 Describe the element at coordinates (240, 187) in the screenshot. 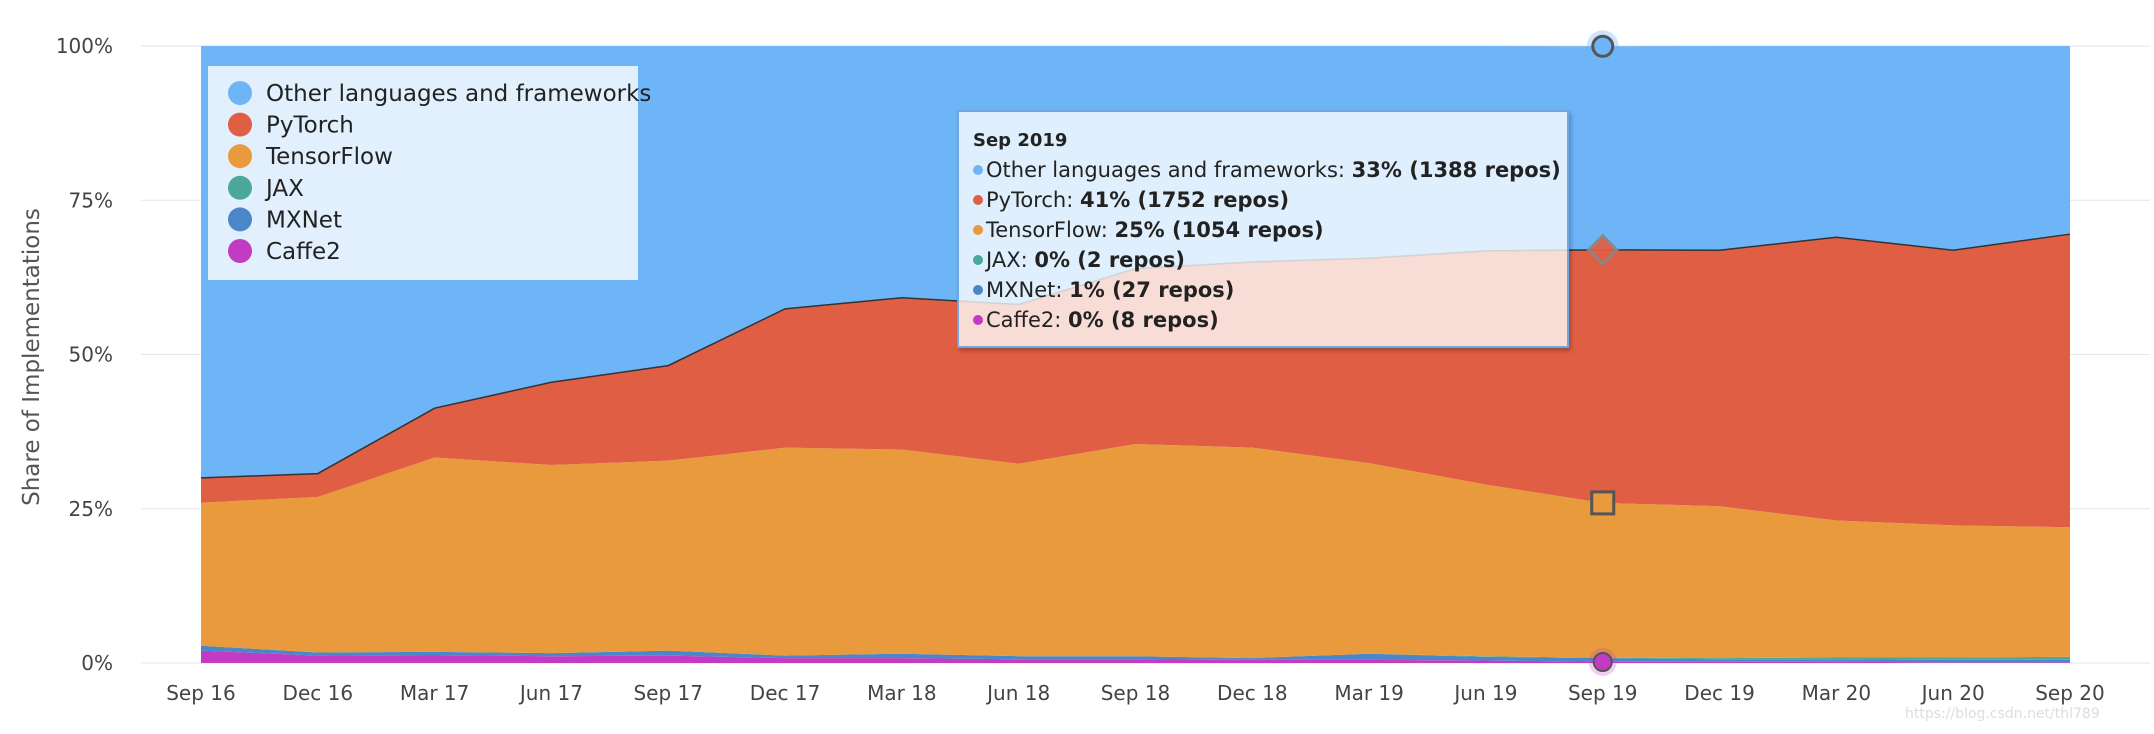

I see `legend-swatch-jax` at that location.